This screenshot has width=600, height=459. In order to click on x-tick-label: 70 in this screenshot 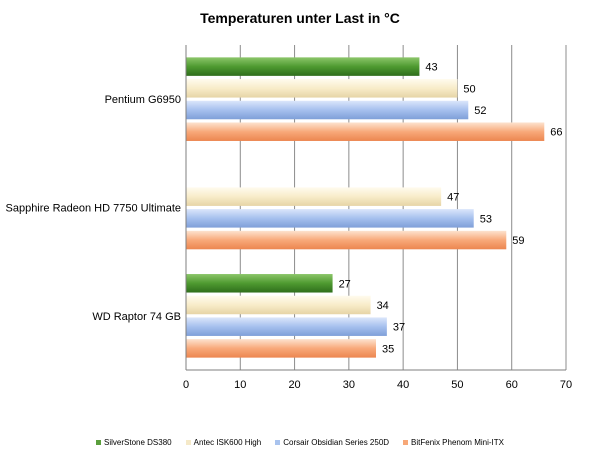, I will do `click(566, 385)`.